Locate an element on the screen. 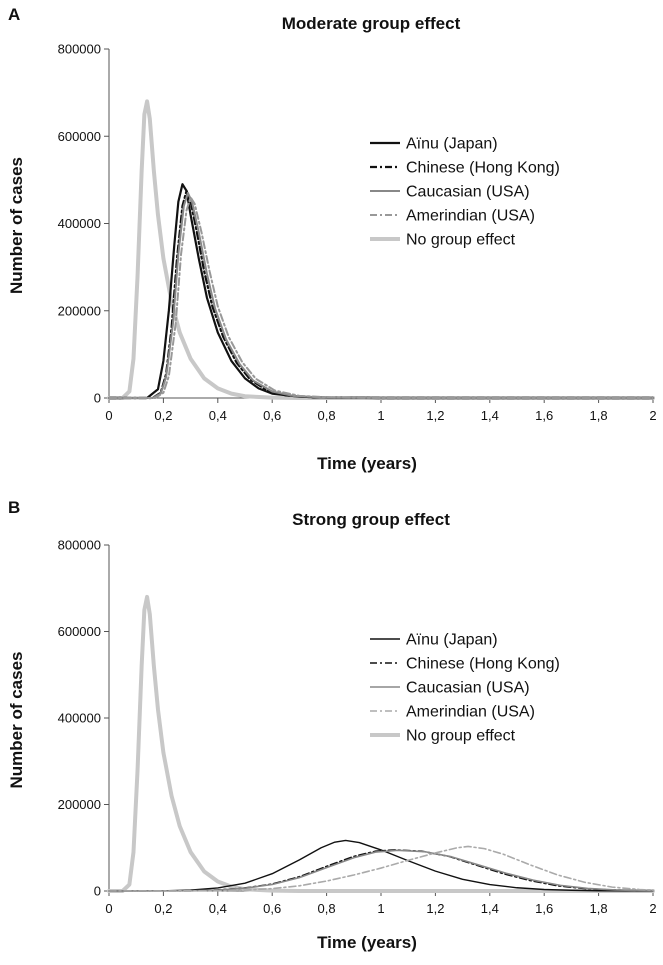 Image resolution: width=663 pixels, height=965 pixels. panel-letter: B is located at coordinates (14, 507).